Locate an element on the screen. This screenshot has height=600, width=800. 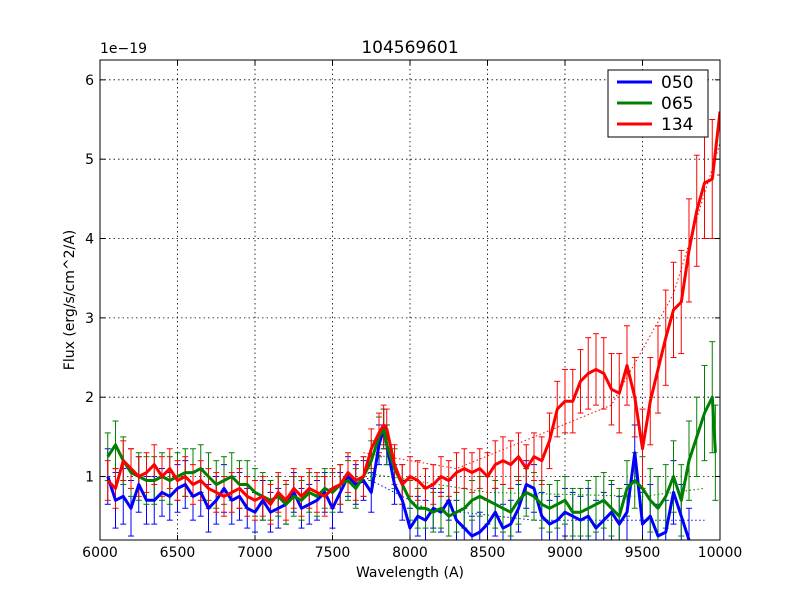
chart-title: 104569601 is located at coordinates (409, 48).